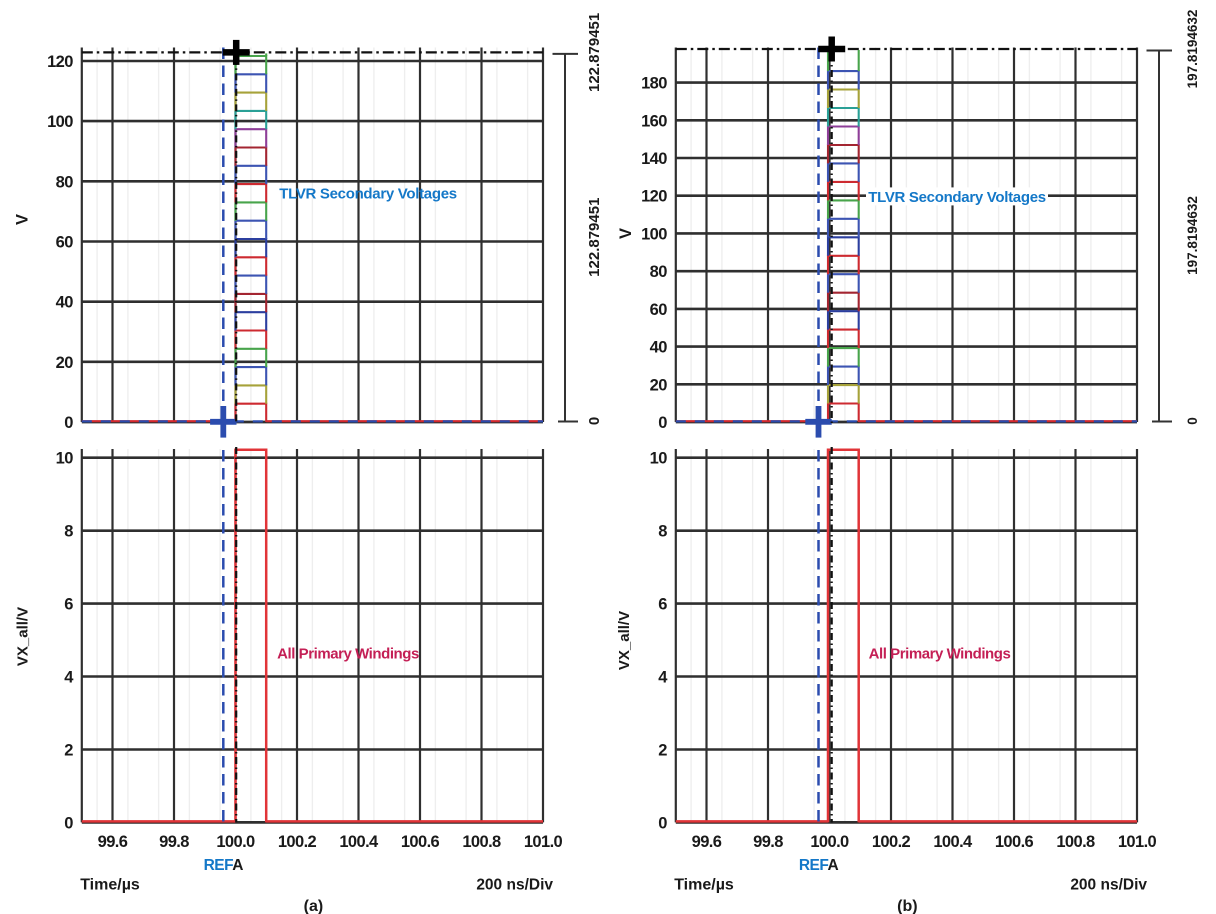 The image size is (1216, 914). Describe the element at coordinates (654, 159) in the screenshot. I see `svg-text: 140` at that location.